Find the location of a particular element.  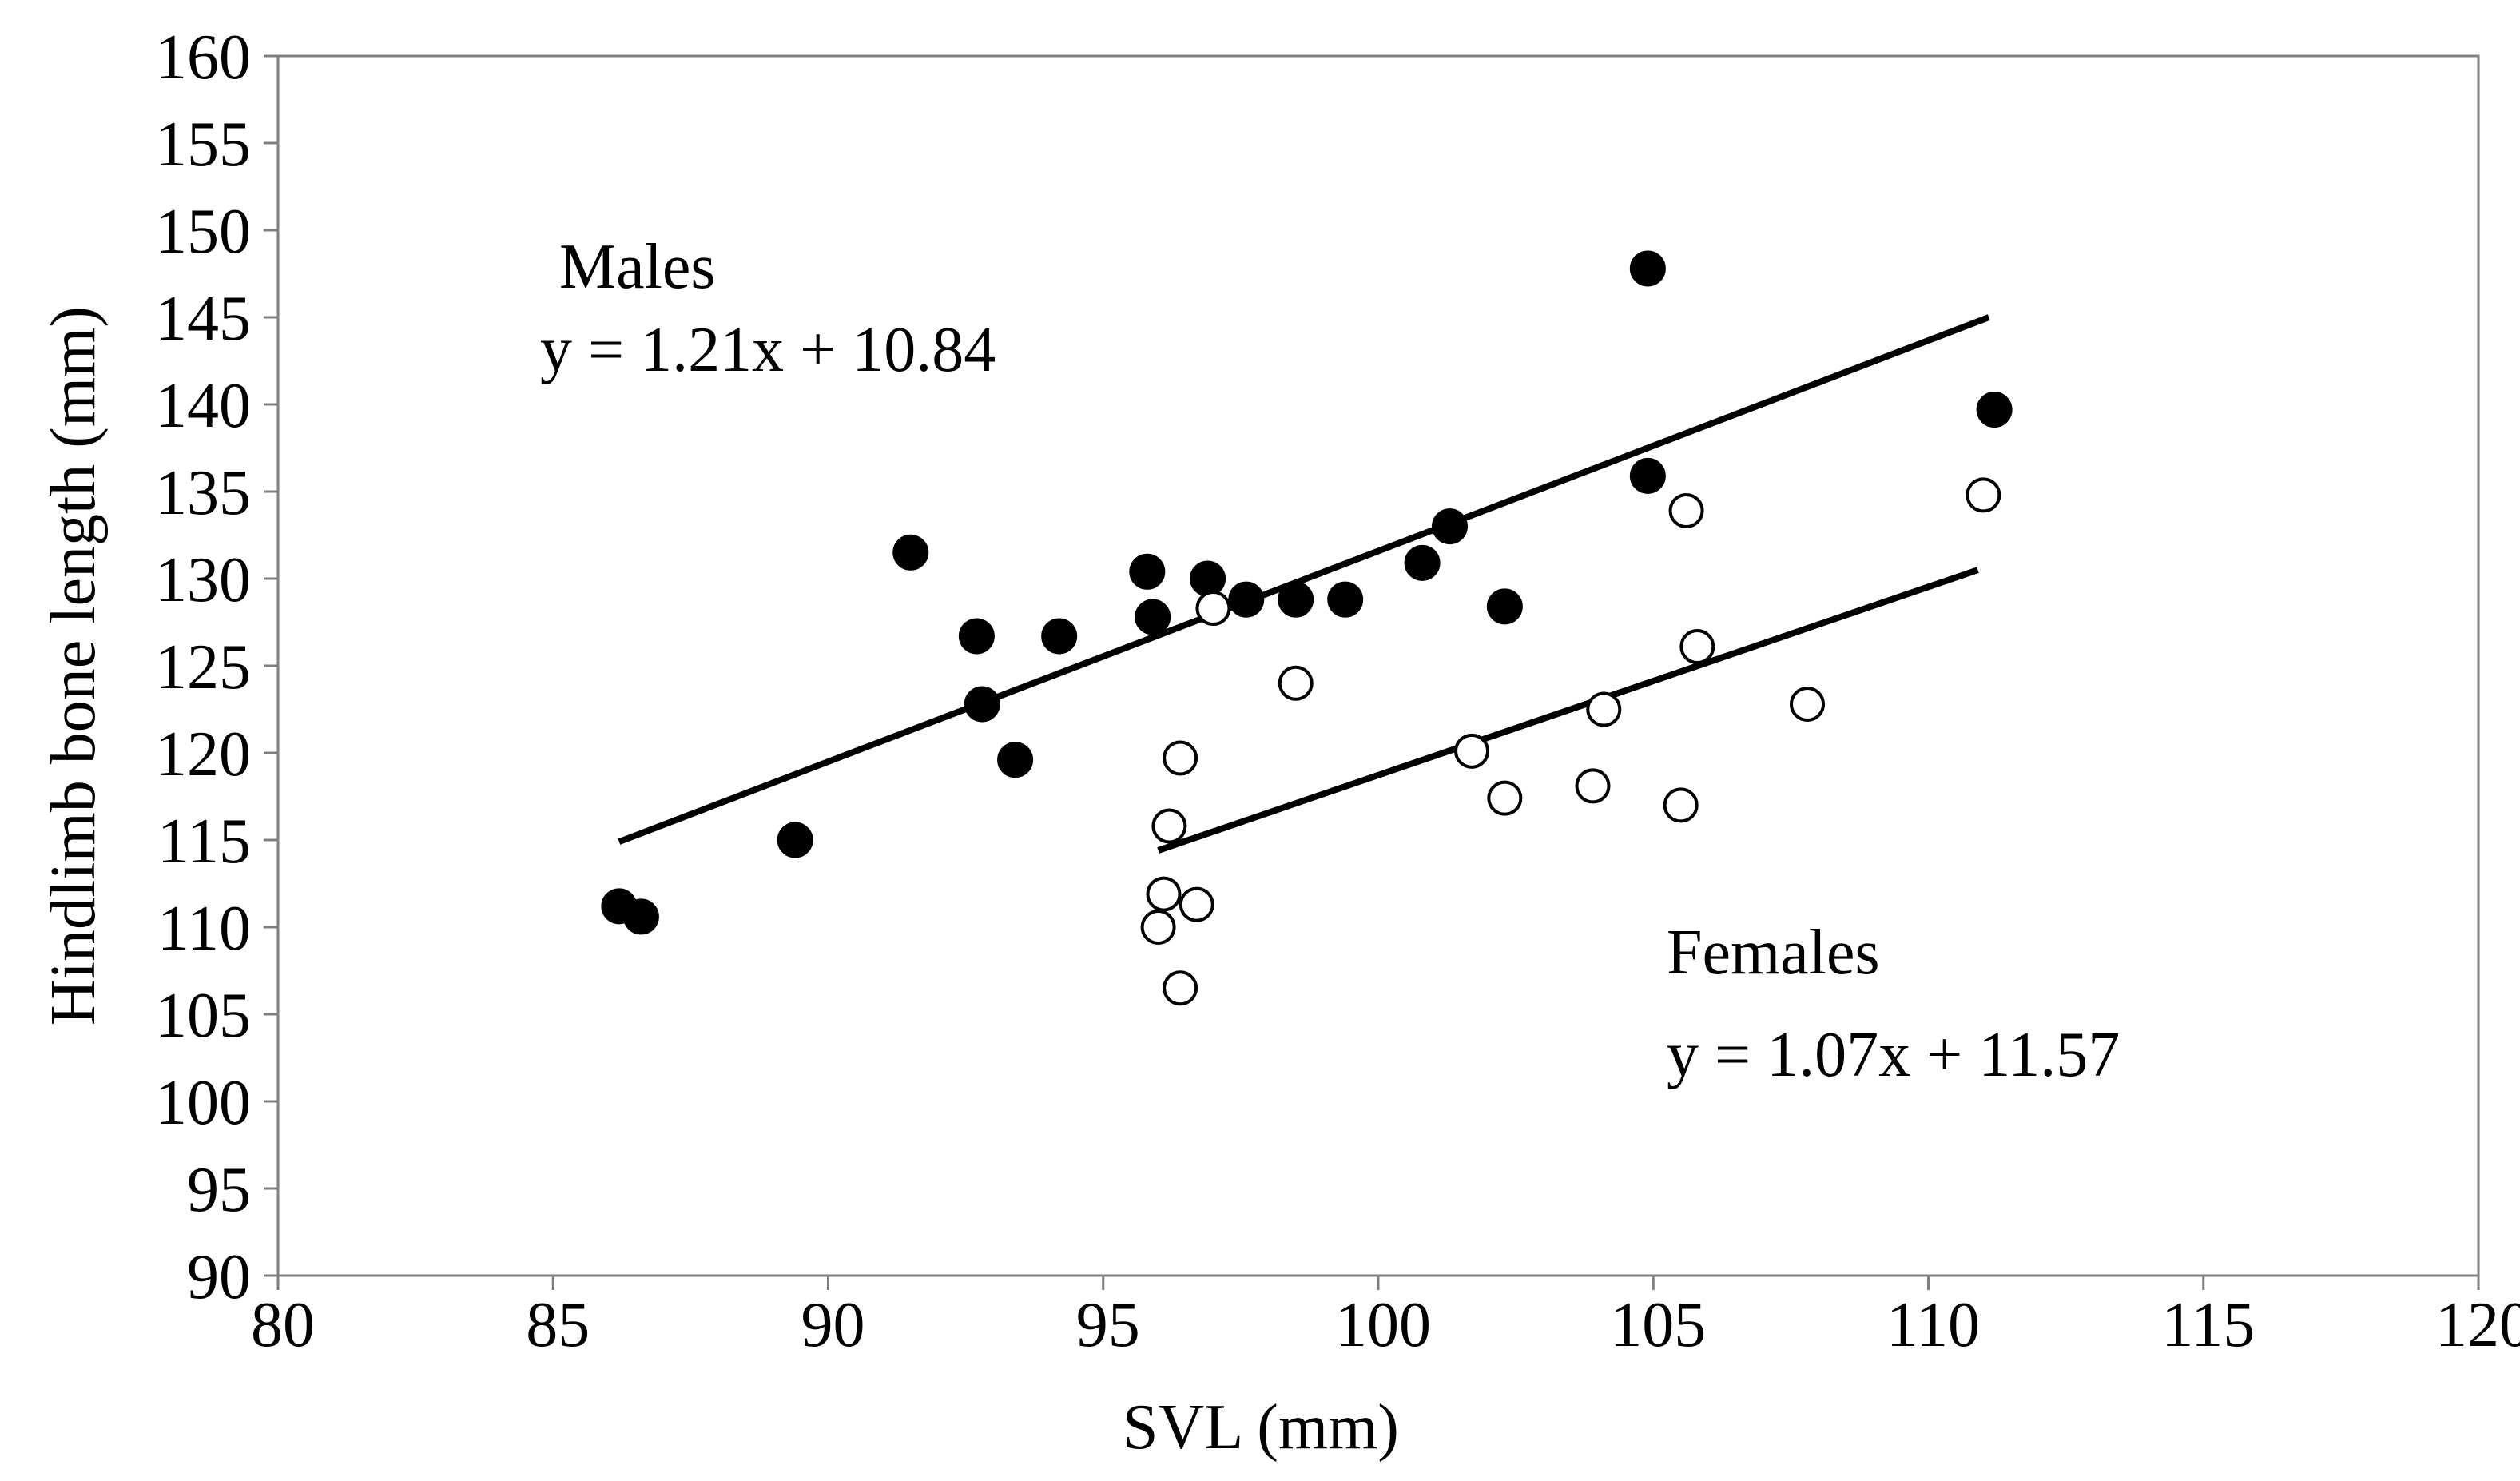

x-tick-label: 110 is located at coordinates (1933, 1325).